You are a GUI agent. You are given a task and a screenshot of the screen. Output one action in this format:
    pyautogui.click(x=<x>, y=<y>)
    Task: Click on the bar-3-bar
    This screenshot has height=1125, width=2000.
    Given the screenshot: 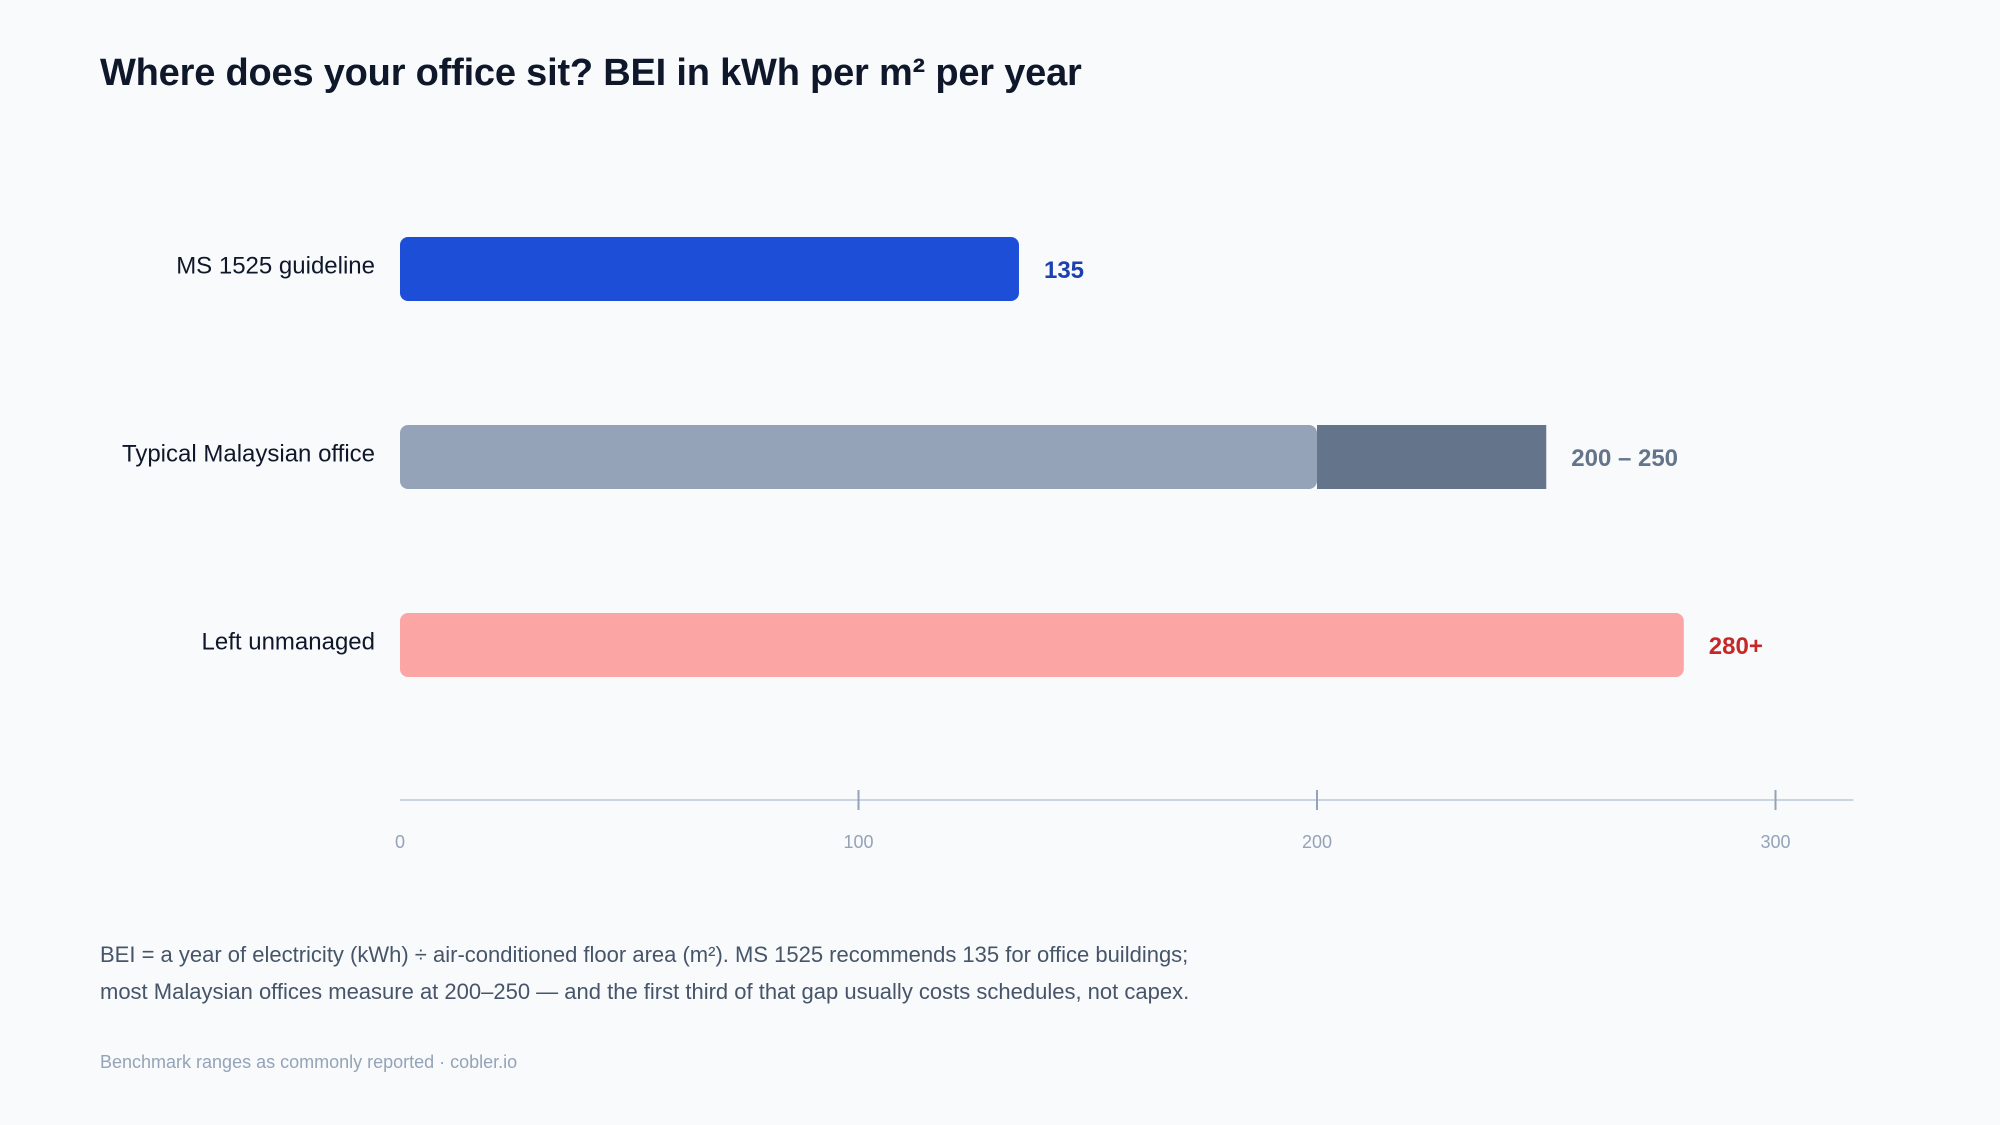 What is the action you would take?
    pyautogui.click(x=1042, y=645)
    